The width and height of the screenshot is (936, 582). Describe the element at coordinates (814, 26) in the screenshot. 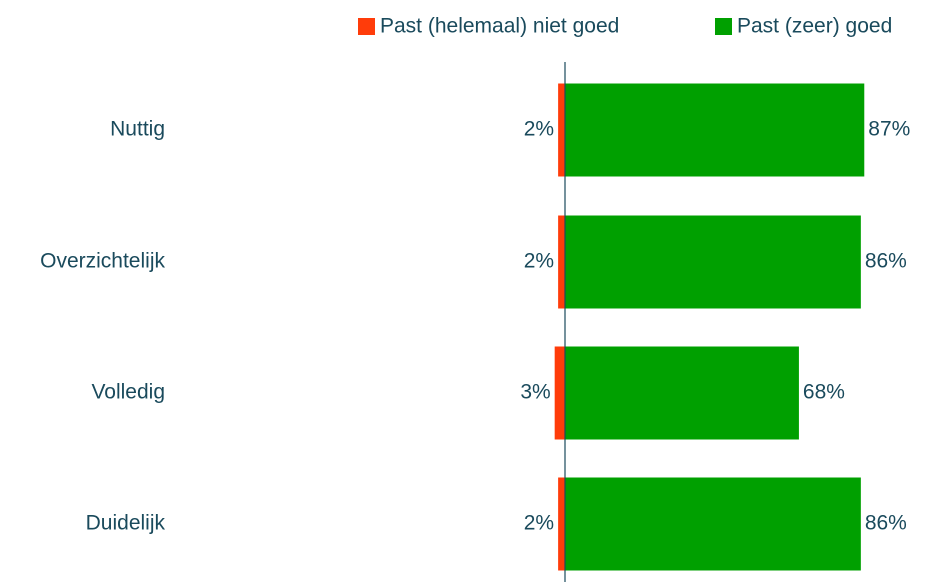

I see `legend-label: Past (zeer) goed` at that location.